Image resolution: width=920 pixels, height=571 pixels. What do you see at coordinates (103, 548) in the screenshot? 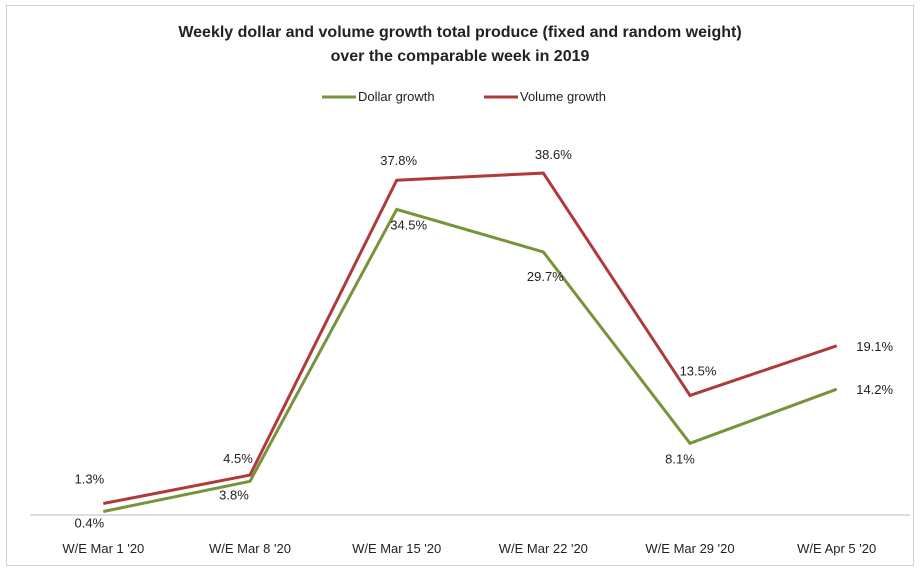
I see `x-tick-label: W/E Mar 1 '20` at bounding box center [103, 548].